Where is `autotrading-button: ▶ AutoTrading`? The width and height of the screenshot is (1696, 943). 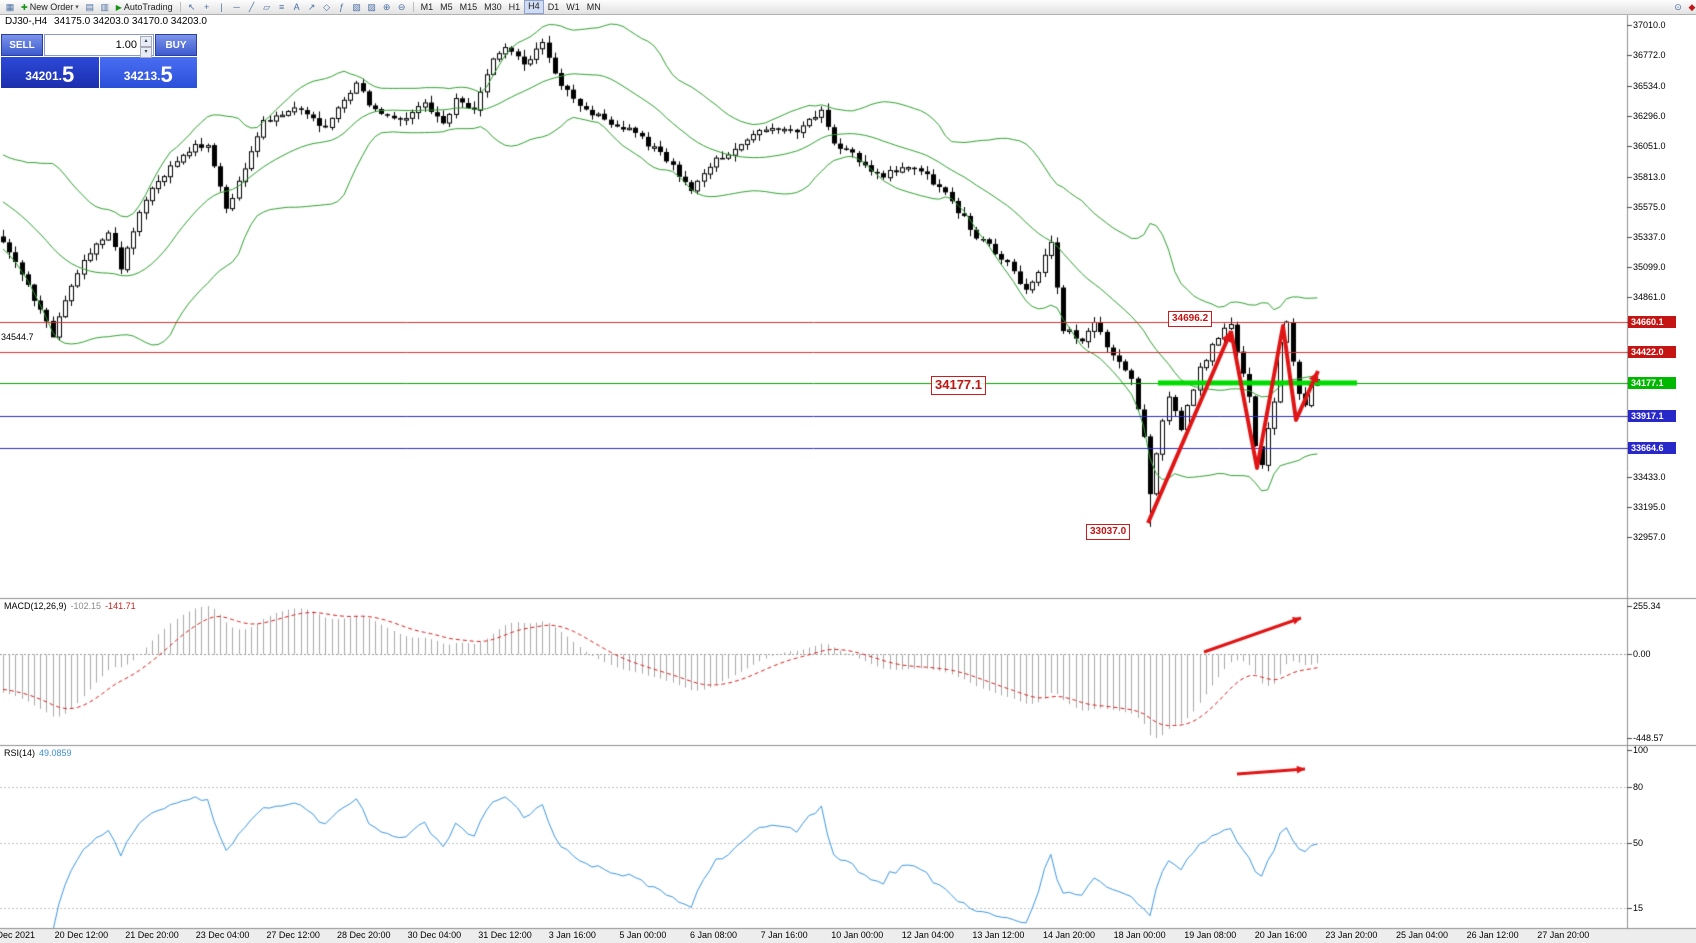
autotrading-button: ▶ AutoTrading is located at coordinates (144, 7).